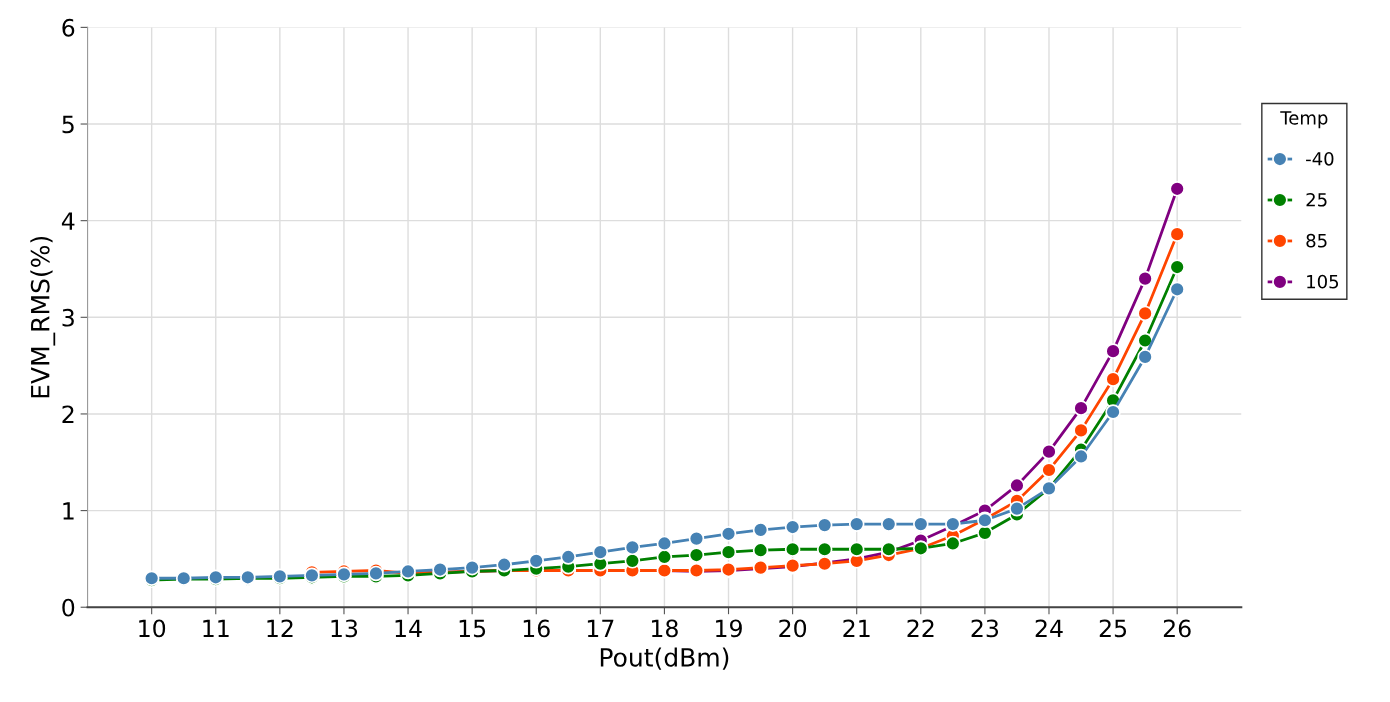 The height and width of the screenshot is (702, 1390). Describe the element at coordinates (664, 628) in the screenshot. I see `x-tick-label: 18` at that location.